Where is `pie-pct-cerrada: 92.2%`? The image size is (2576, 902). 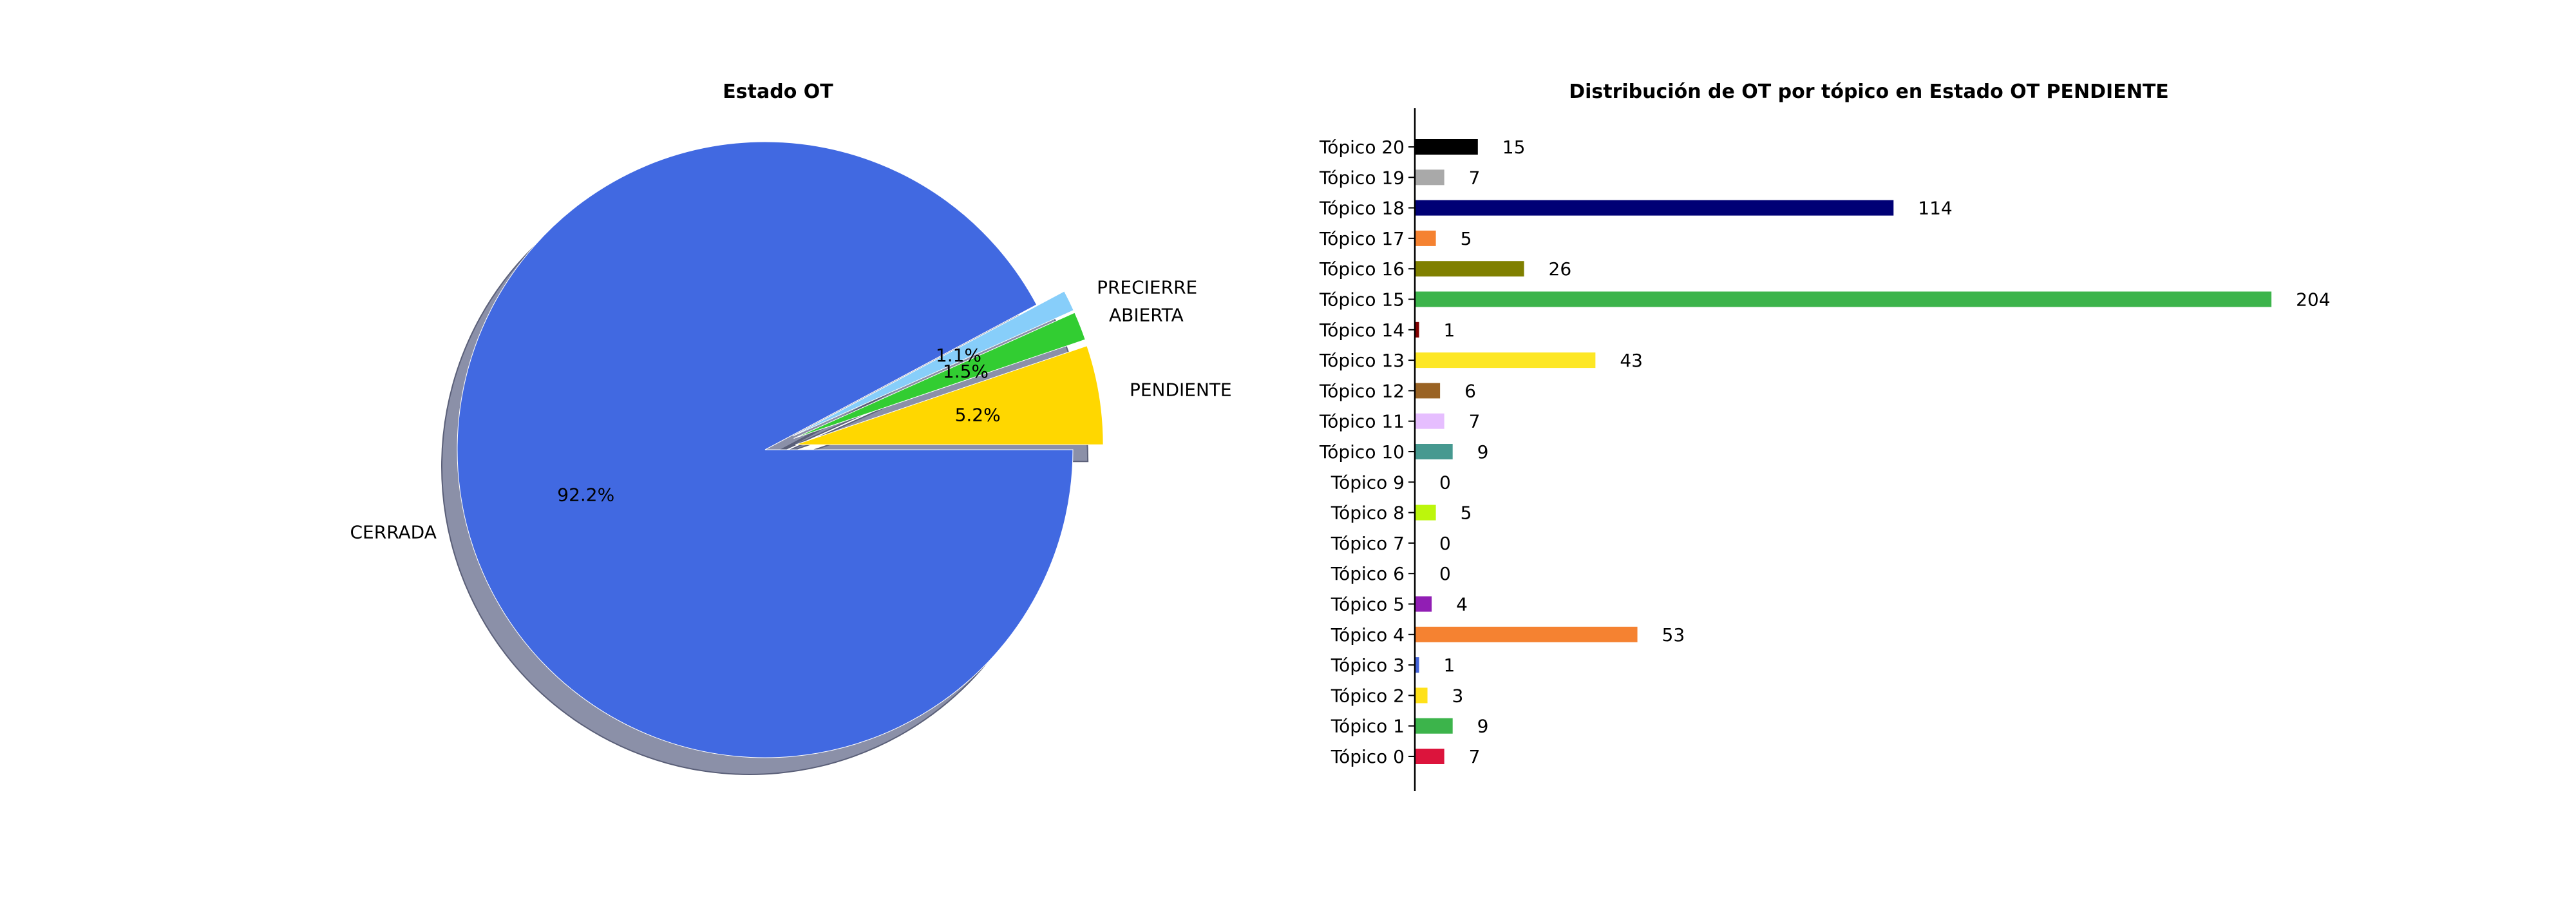
pie-pct-cerrada: 92.2% is located at coordinates (586, 495).